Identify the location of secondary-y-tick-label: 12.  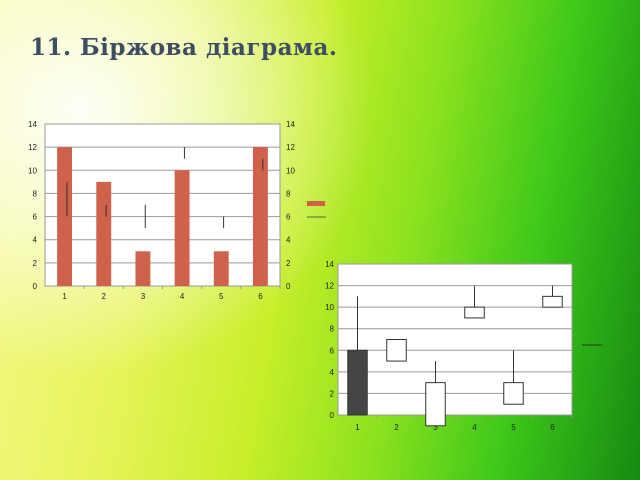
(290, 147).